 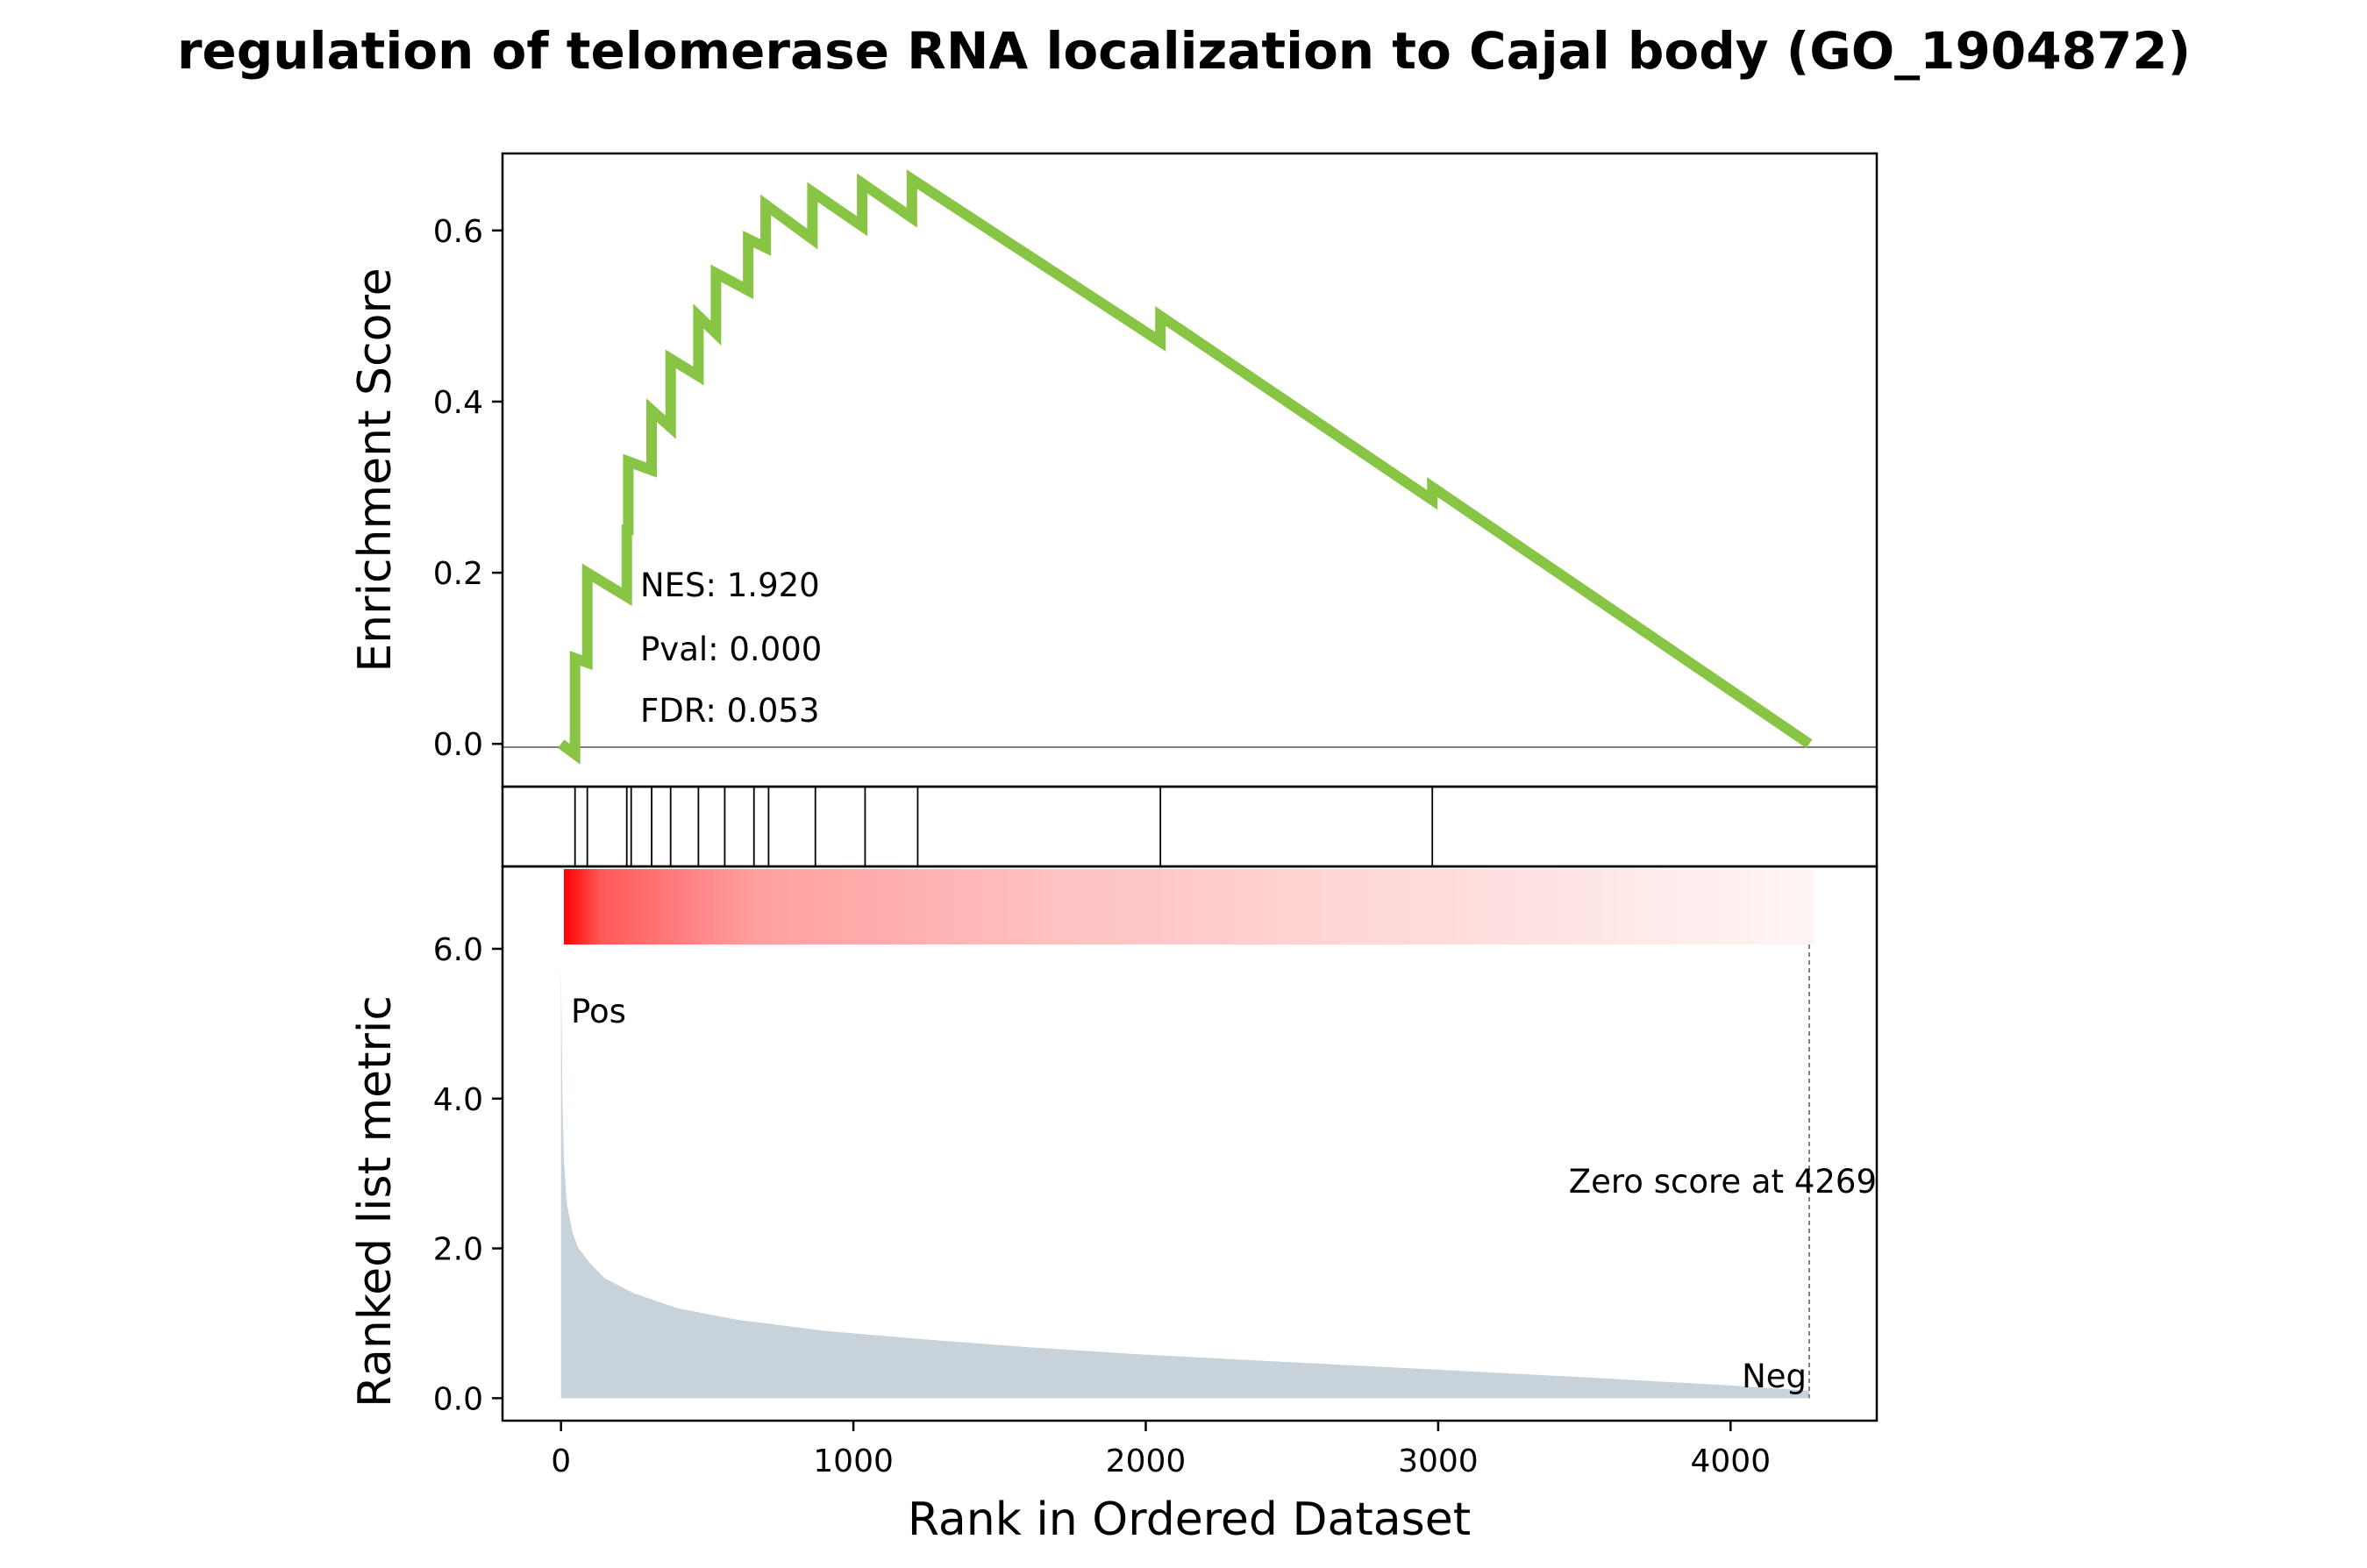 What do you see at coordinates (458, 745) in the screenshot?
I see `es-y-tick-label: 0.0` at bounding box center [458, 745].